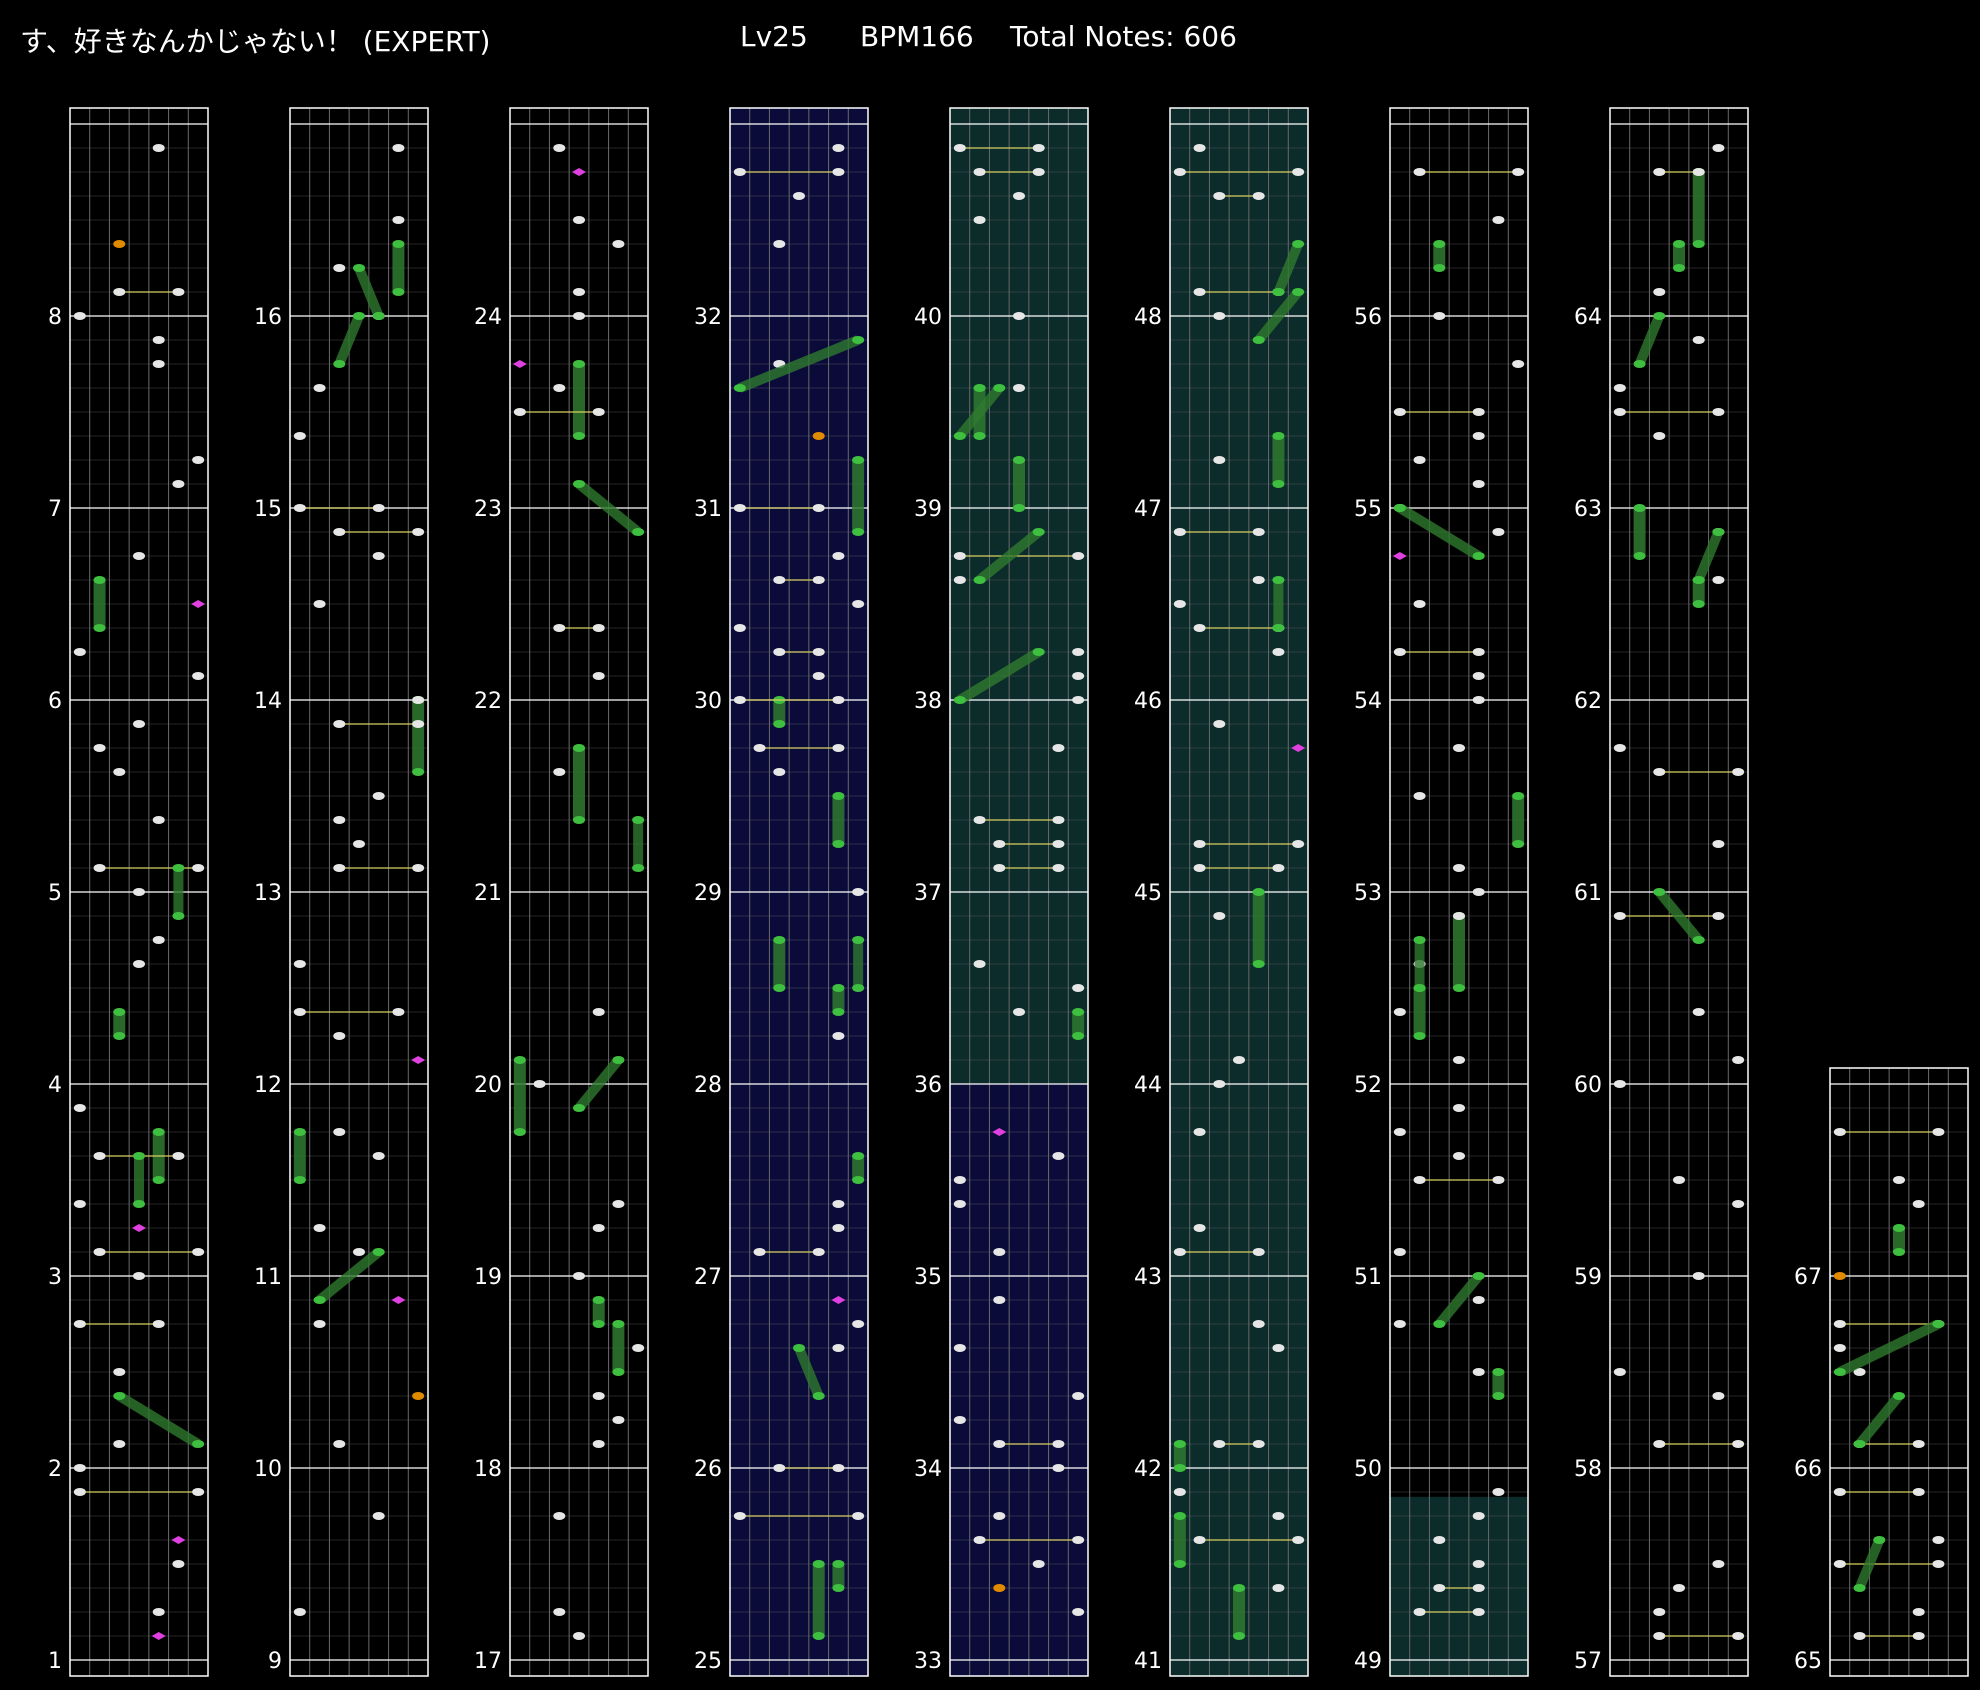 This screenshot has width=1980, height=1690. Describe the element at coordinates (55, 509) in the screenshot. I see `measure-number: 7` at that location.